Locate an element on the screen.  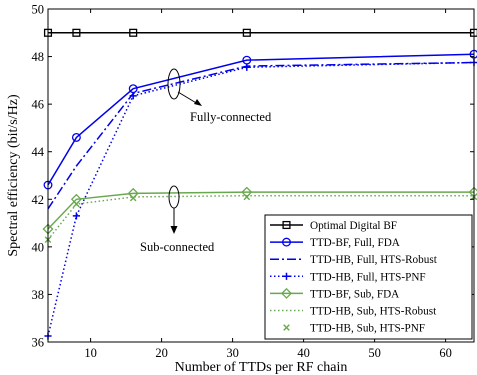
legend-label: TTD-BF, Full, FDA is located at coordinates (355, 243).